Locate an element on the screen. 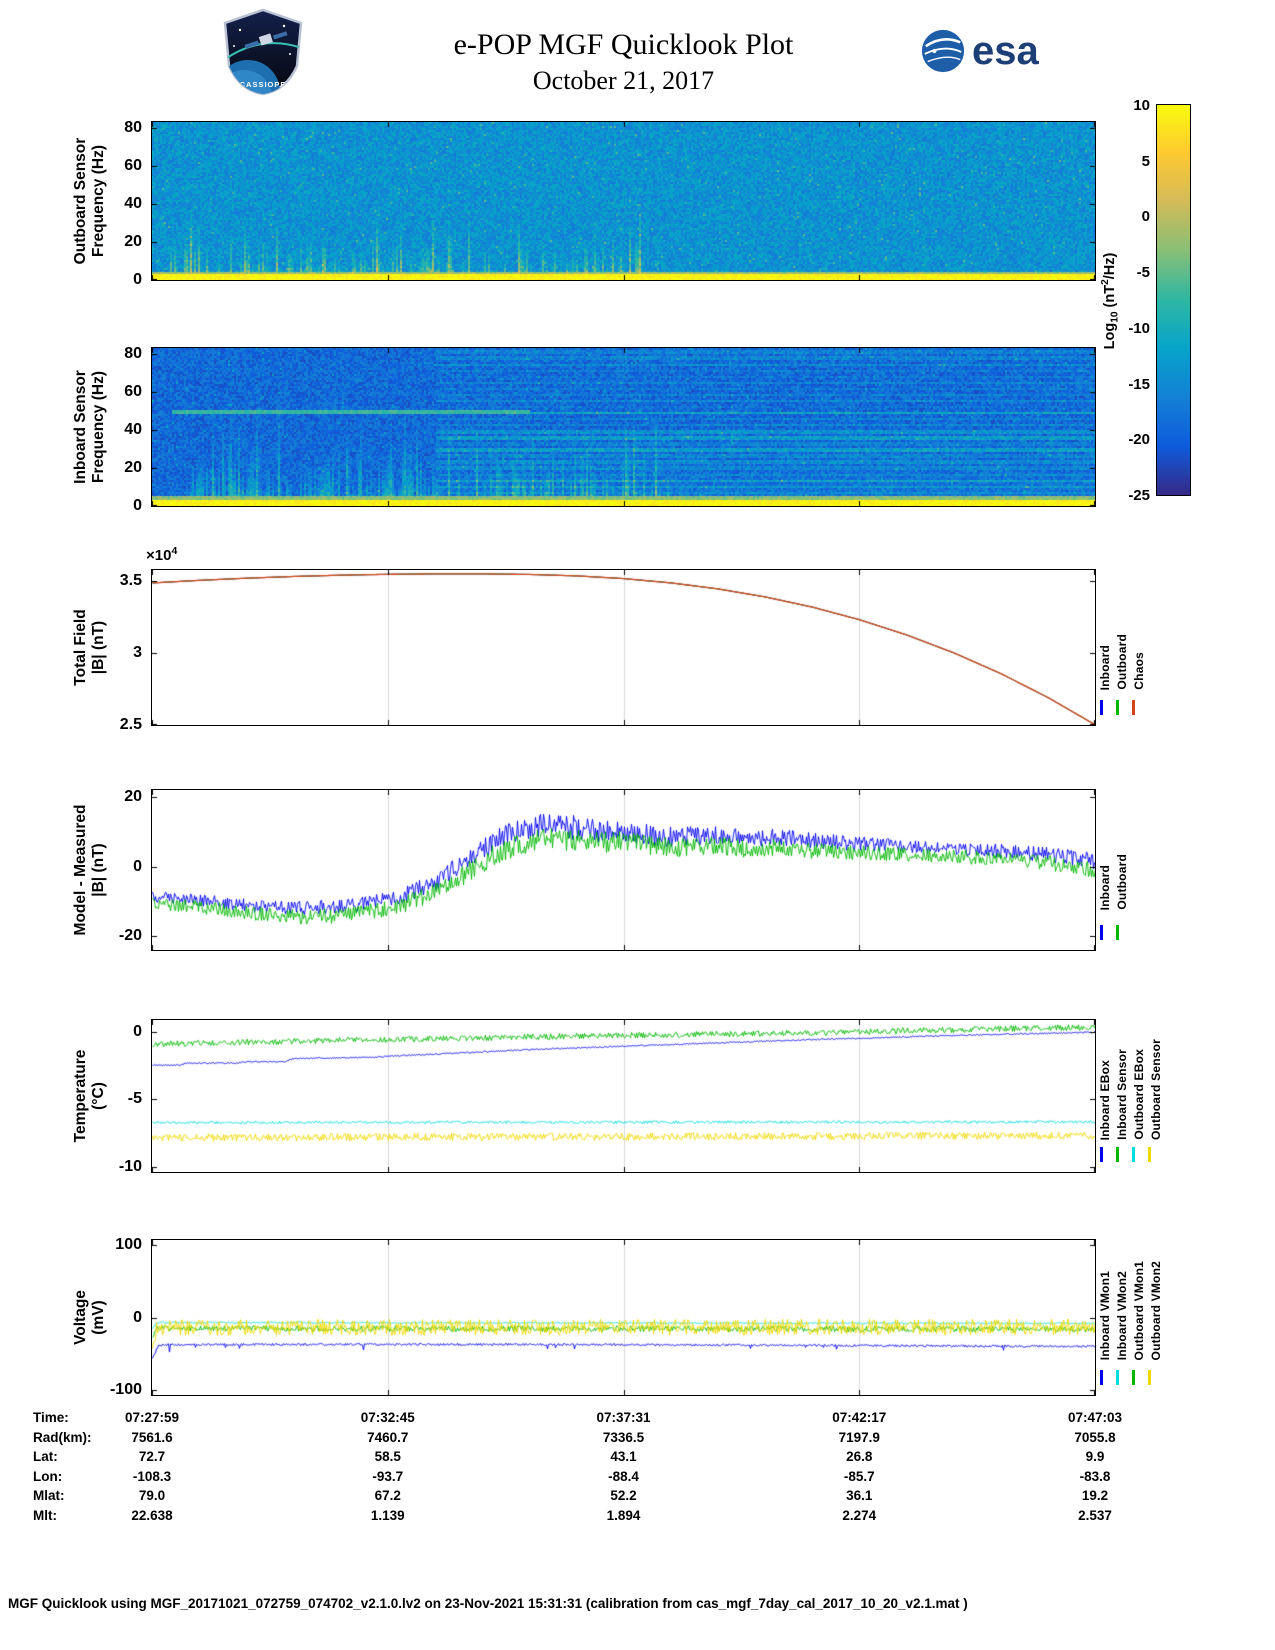  table-value: -83.8 is located at coordinates (1095, 1476).